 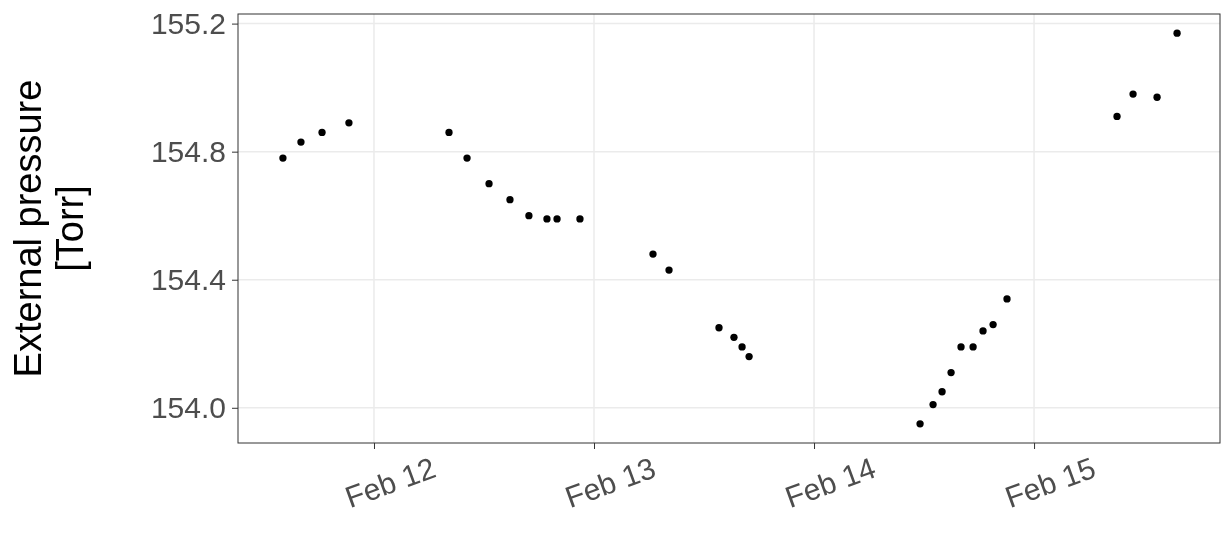 What do you see at coordinates (188, 23) in the screenshot?
I see `y-tick-label: 155.2` at bounding box center [188, 23].